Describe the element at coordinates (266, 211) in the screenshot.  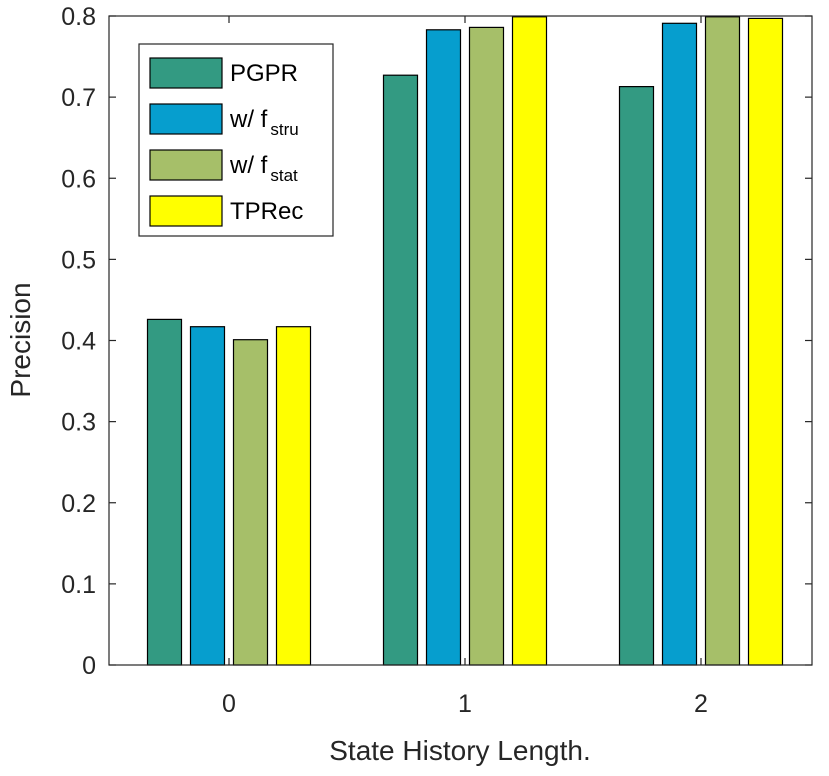
I see `legend-label: TPRec` at that location.